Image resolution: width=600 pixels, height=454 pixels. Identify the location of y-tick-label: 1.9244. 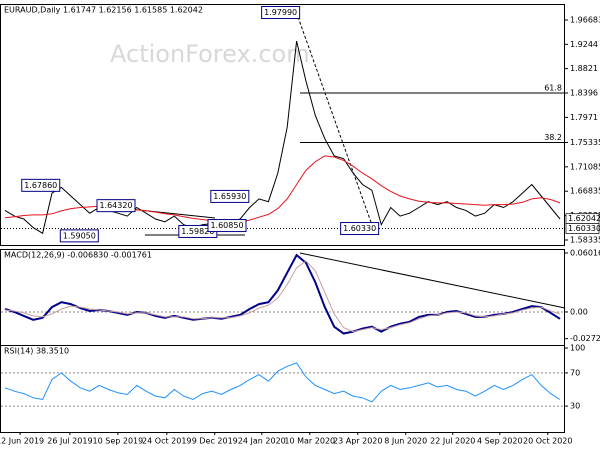
(584, 44).